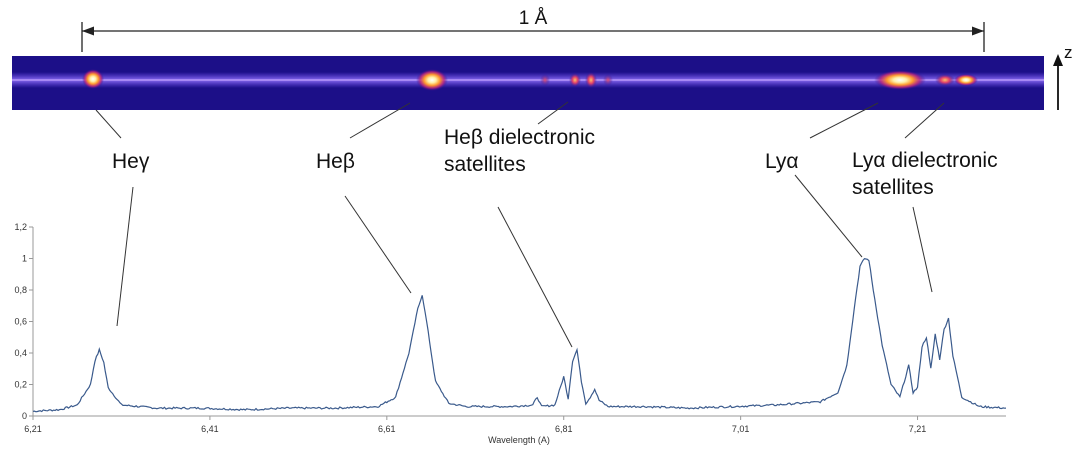 Image resolution: width=1075 pixels, height=460 pixels. I want to click on lya-label: Lyα, so click(782, 161).